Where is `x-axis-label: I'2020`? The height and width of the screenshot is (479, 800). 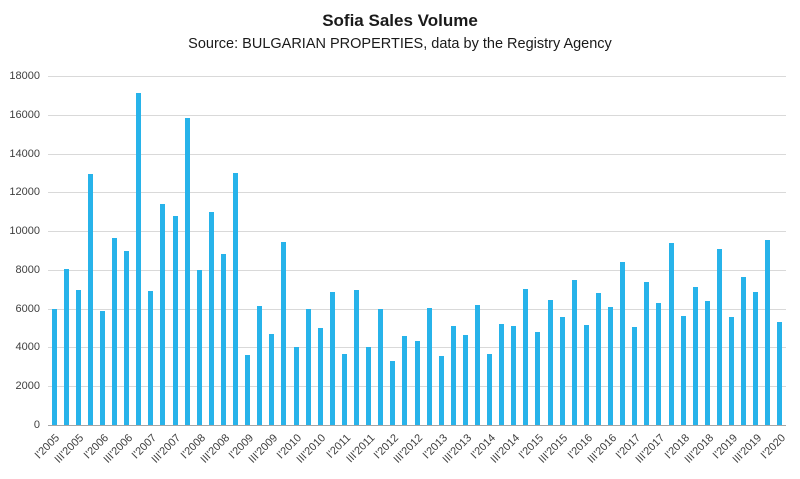 x-axis-label: I'2020 is located at coordinates (773, 447).